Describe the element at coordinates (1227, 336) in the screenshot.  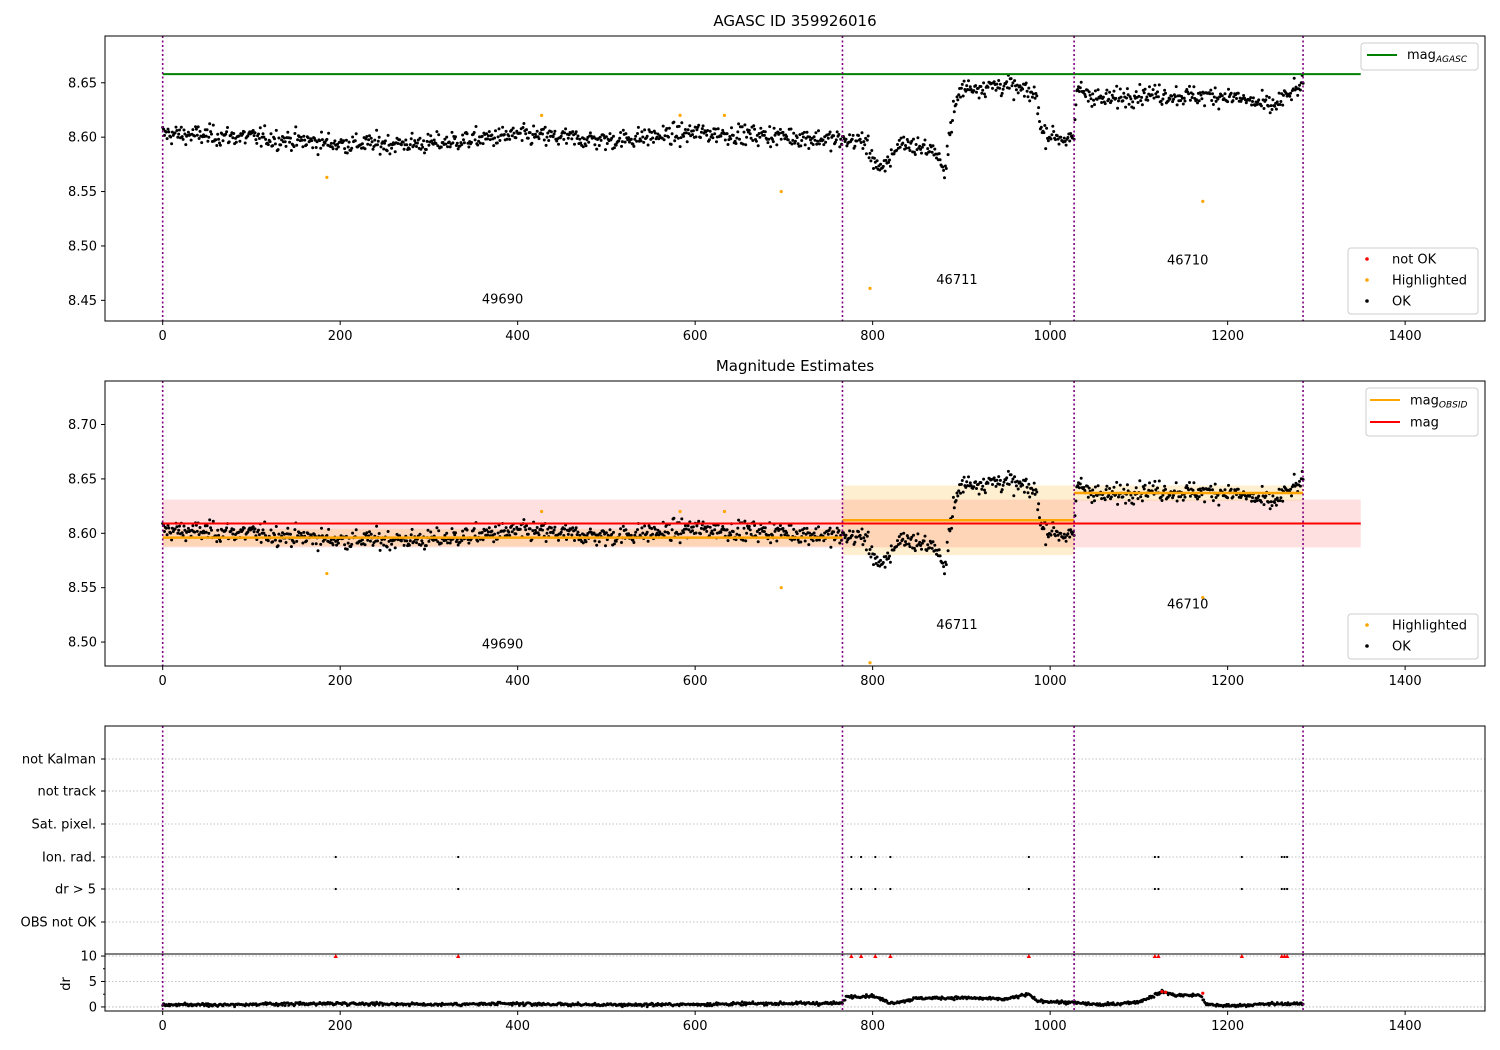
I see `x-tick-label: 1200` at that location.